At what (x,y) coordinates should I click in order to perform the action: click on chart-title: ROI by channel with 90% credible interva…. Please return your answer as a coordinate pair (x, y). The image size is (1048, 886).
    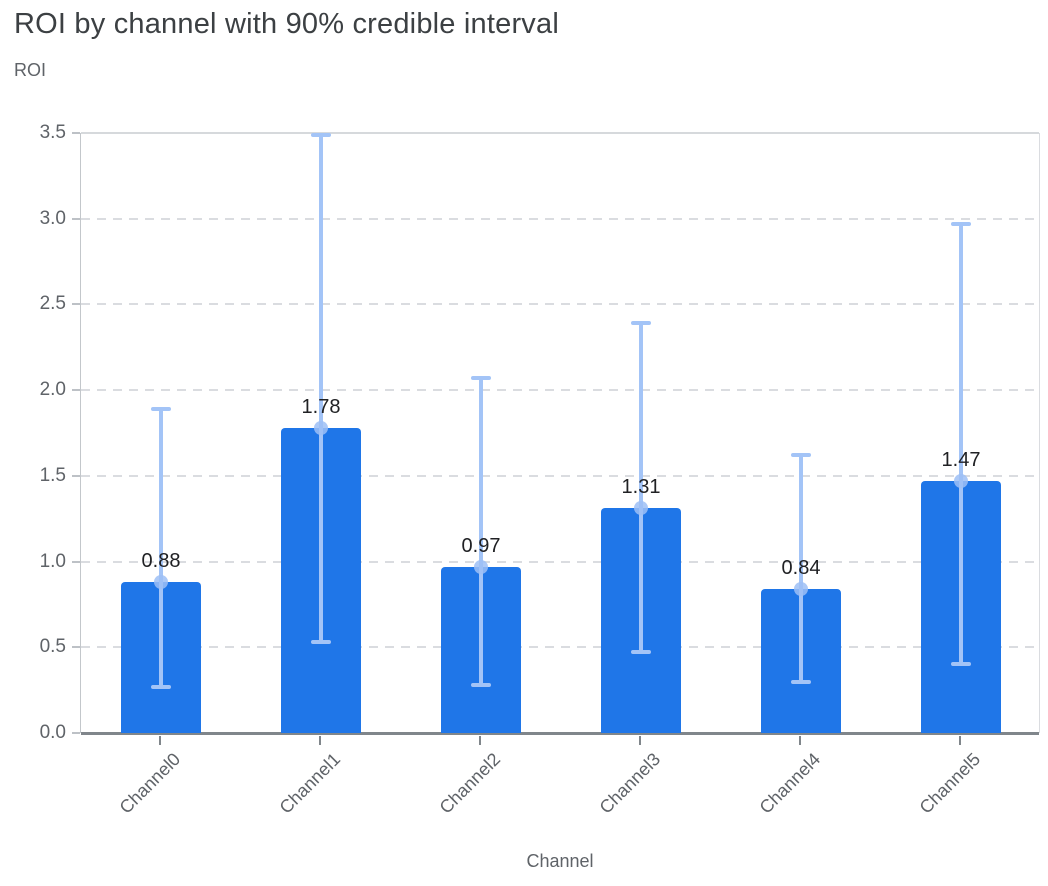
    Looking at the image, I should click on (286, 24).